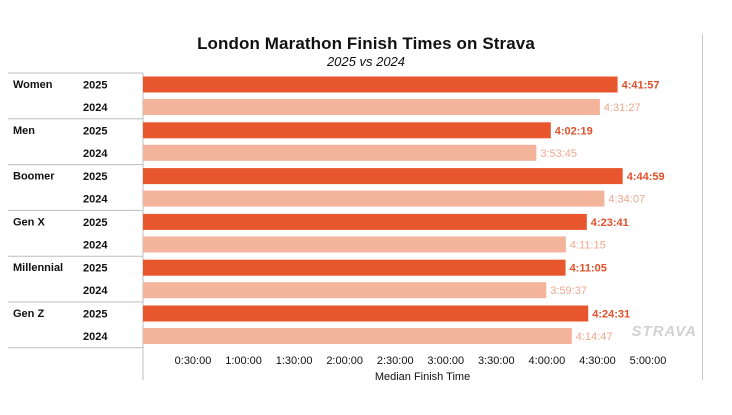  What do you see at coordinates (610, 223) in the screenshot?
I see `data-label: 4:23:41` at bounding box center [610, 223].